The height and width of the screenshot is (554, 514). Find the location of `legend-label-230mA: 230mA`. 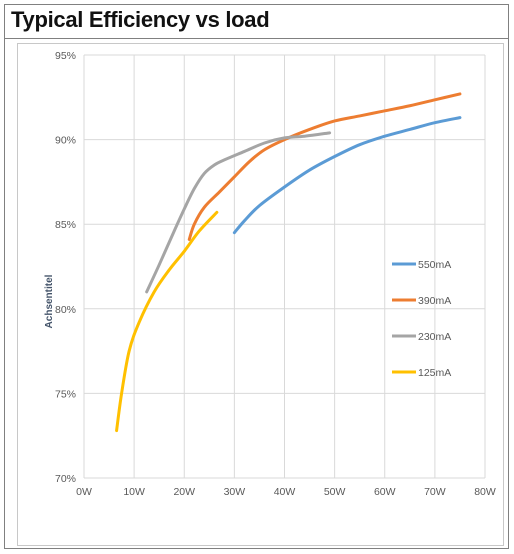

legend-label-230mA: 230mA is located at coordinates (434, 337).